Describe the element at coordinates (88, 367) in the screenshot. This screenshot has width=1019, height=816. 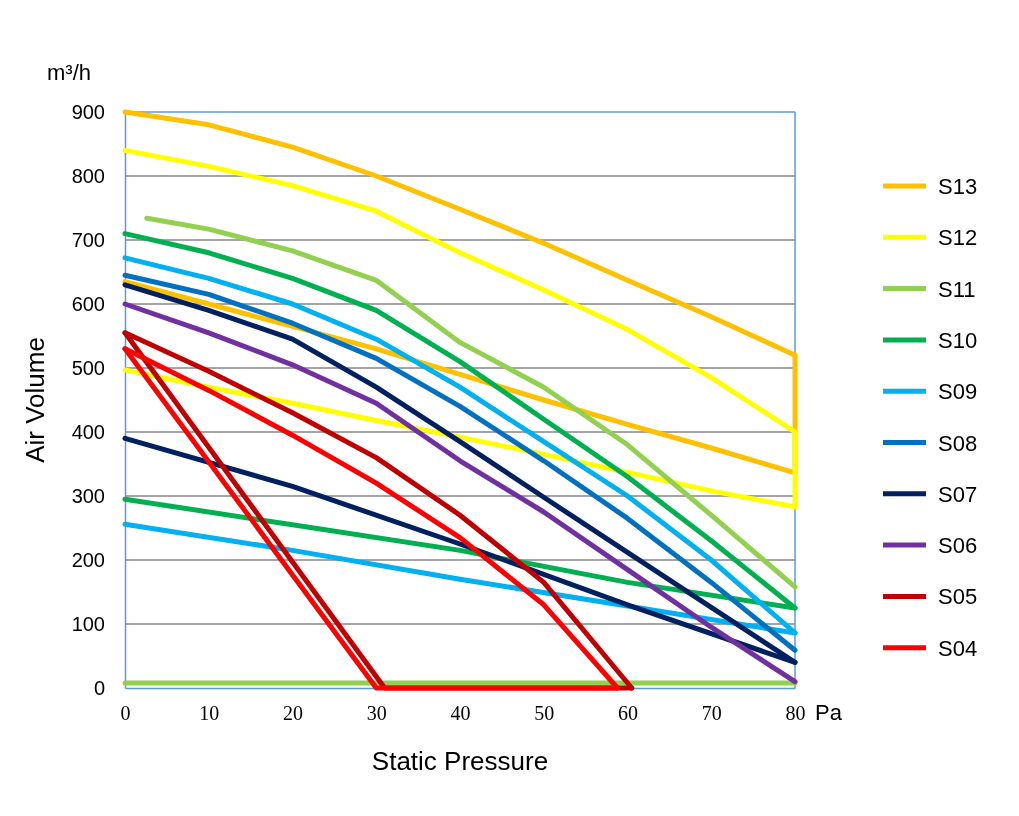
I see `y-tick-label: 500` at that location.